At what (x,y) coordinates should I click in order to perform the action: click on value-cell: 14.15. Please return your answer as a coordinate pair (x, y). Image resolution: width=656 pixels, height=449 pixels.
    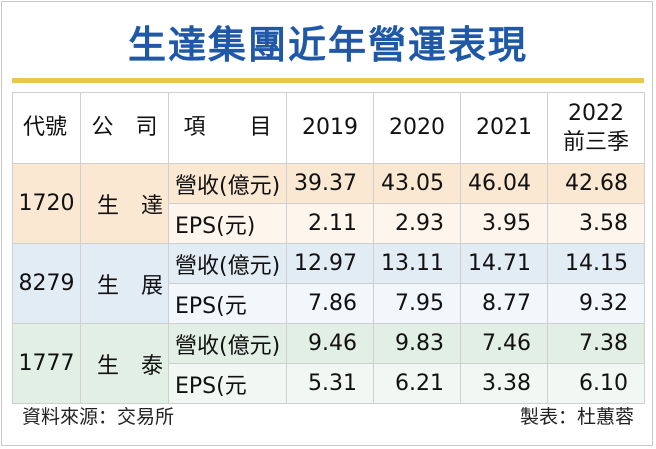
    Looking at the image, I should click on (596, 263).